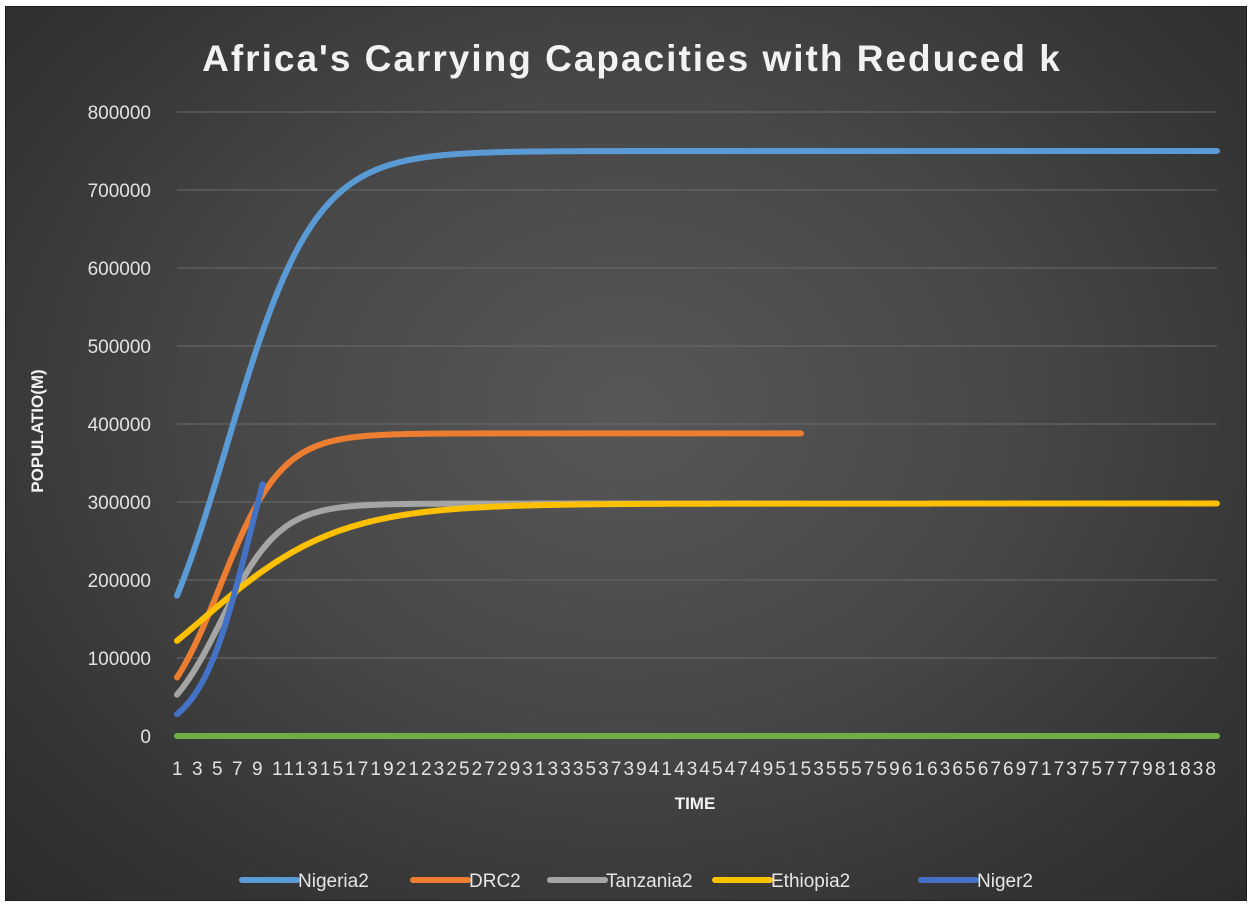 The width and height of the screenshot is (1252, 907). What do you see at coordinates (119, 503) in the screenshot?
I see `y-tick-label: 300000` at bounding box center [119, 503].